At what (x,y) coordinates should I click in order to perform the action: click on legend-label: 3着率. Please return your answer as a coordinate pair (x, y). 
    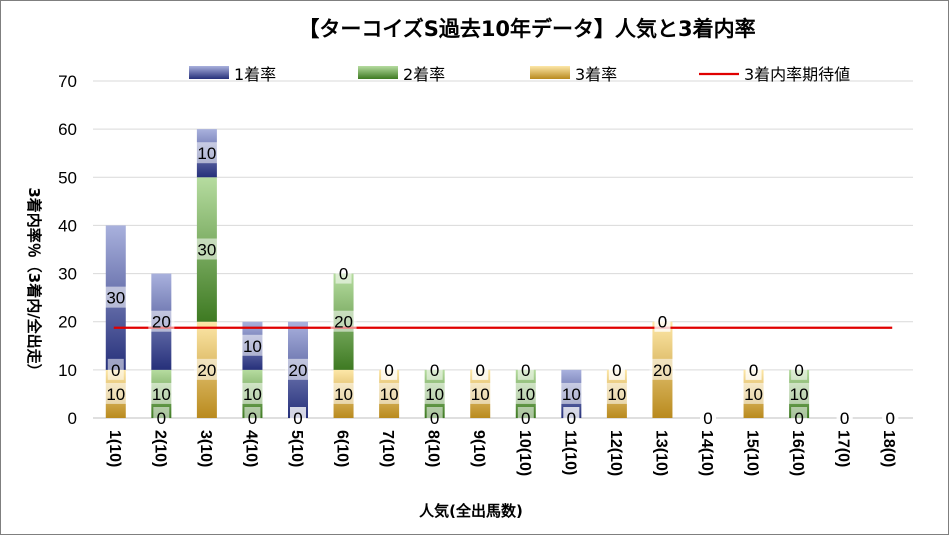
    Looking at the image, I should click on (596, 74).